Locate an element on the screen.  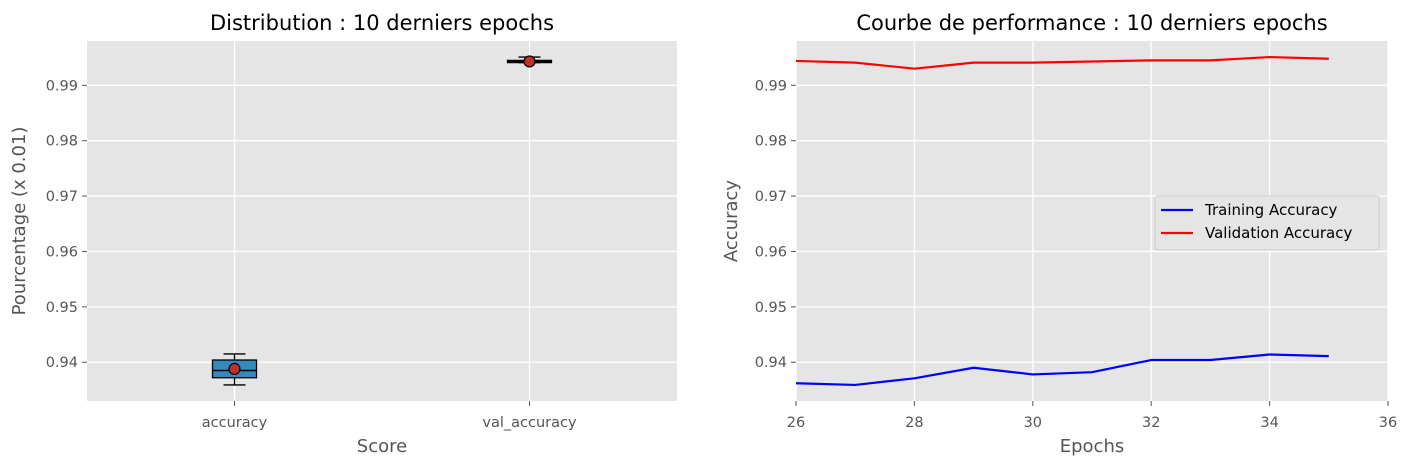
box-chart-x-ticks: accuracy val_accuracy is located at coordinates (389, 416).